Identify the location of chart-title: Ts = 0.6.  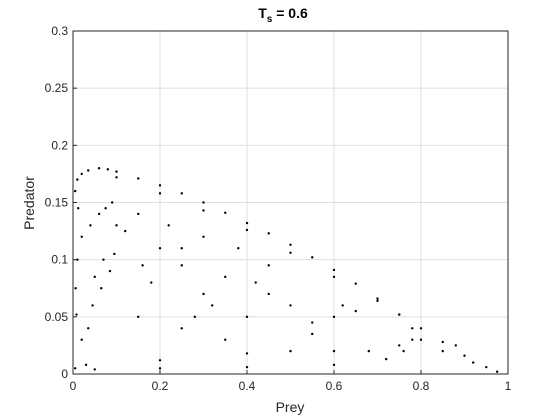
(283, 15).